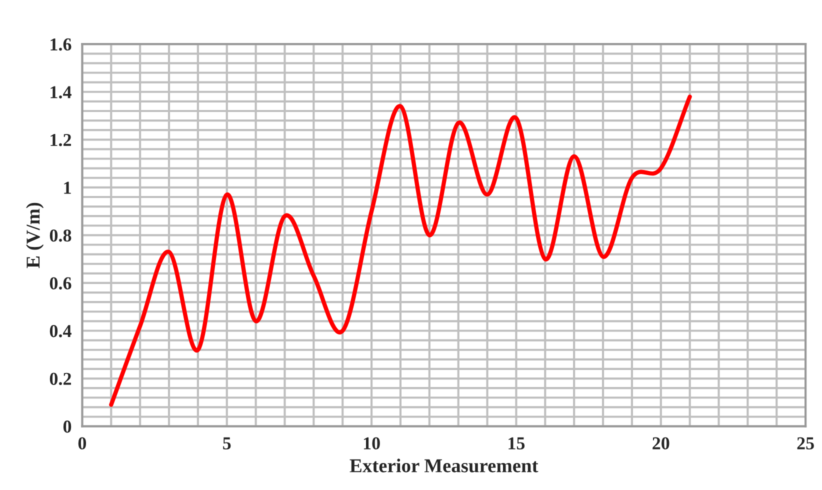  What do you see at coordinates (61, 140) in the screenshot?
I see `y-tick-label: 1.2` at bounding box center [61, 140].